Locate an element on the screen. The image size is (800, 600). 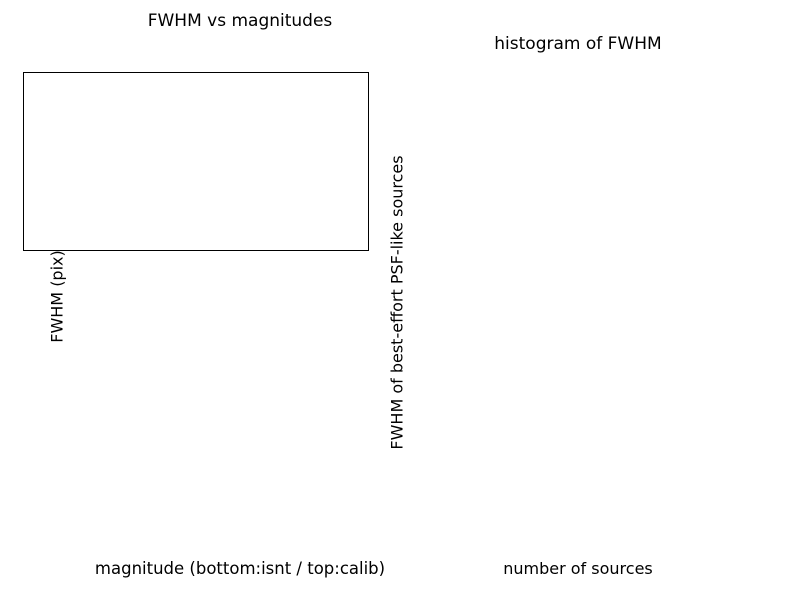
left-plot-title: FWHM vs magnitudes is located at coordinates (240, 21).